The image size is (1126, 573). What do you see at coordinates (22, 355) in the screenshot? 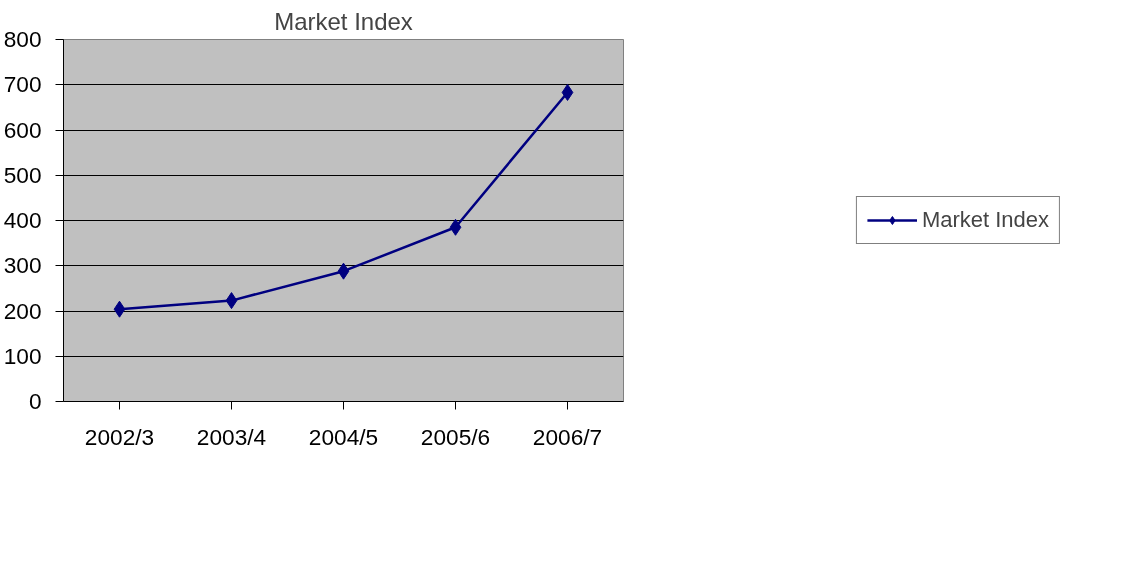
I see `y-tick-label: 100` at bounding box center [22, 355].